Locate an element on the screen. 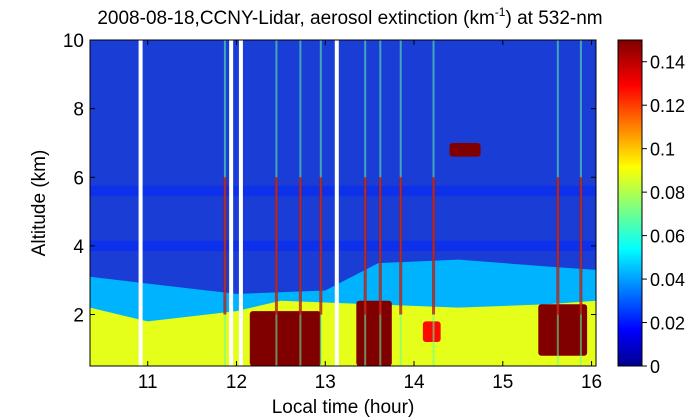  colorbar-tick-label: 0.08 is located at coordinates (667, 193).